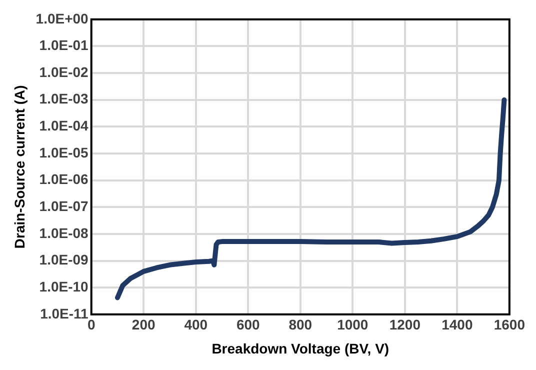 The width and height of the screenshot is (536, 370). What do you see at coordinates (457, 324) in the screenshot?
I see `x-tick-label: 1400` at bounding box center [457, 324].